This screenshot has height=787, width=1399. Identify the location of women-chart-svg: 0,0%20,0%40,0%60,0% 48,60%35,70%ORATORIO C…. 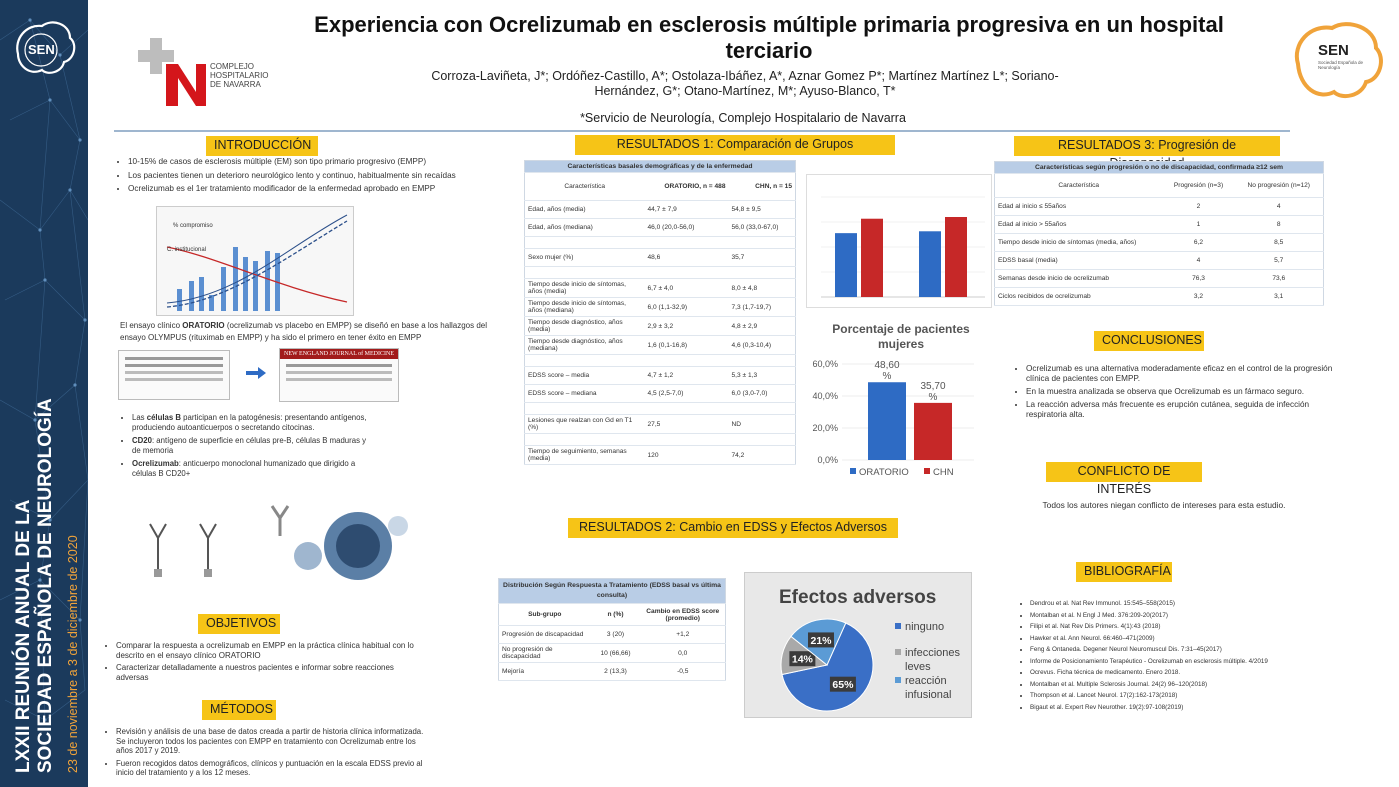
(893, 418).